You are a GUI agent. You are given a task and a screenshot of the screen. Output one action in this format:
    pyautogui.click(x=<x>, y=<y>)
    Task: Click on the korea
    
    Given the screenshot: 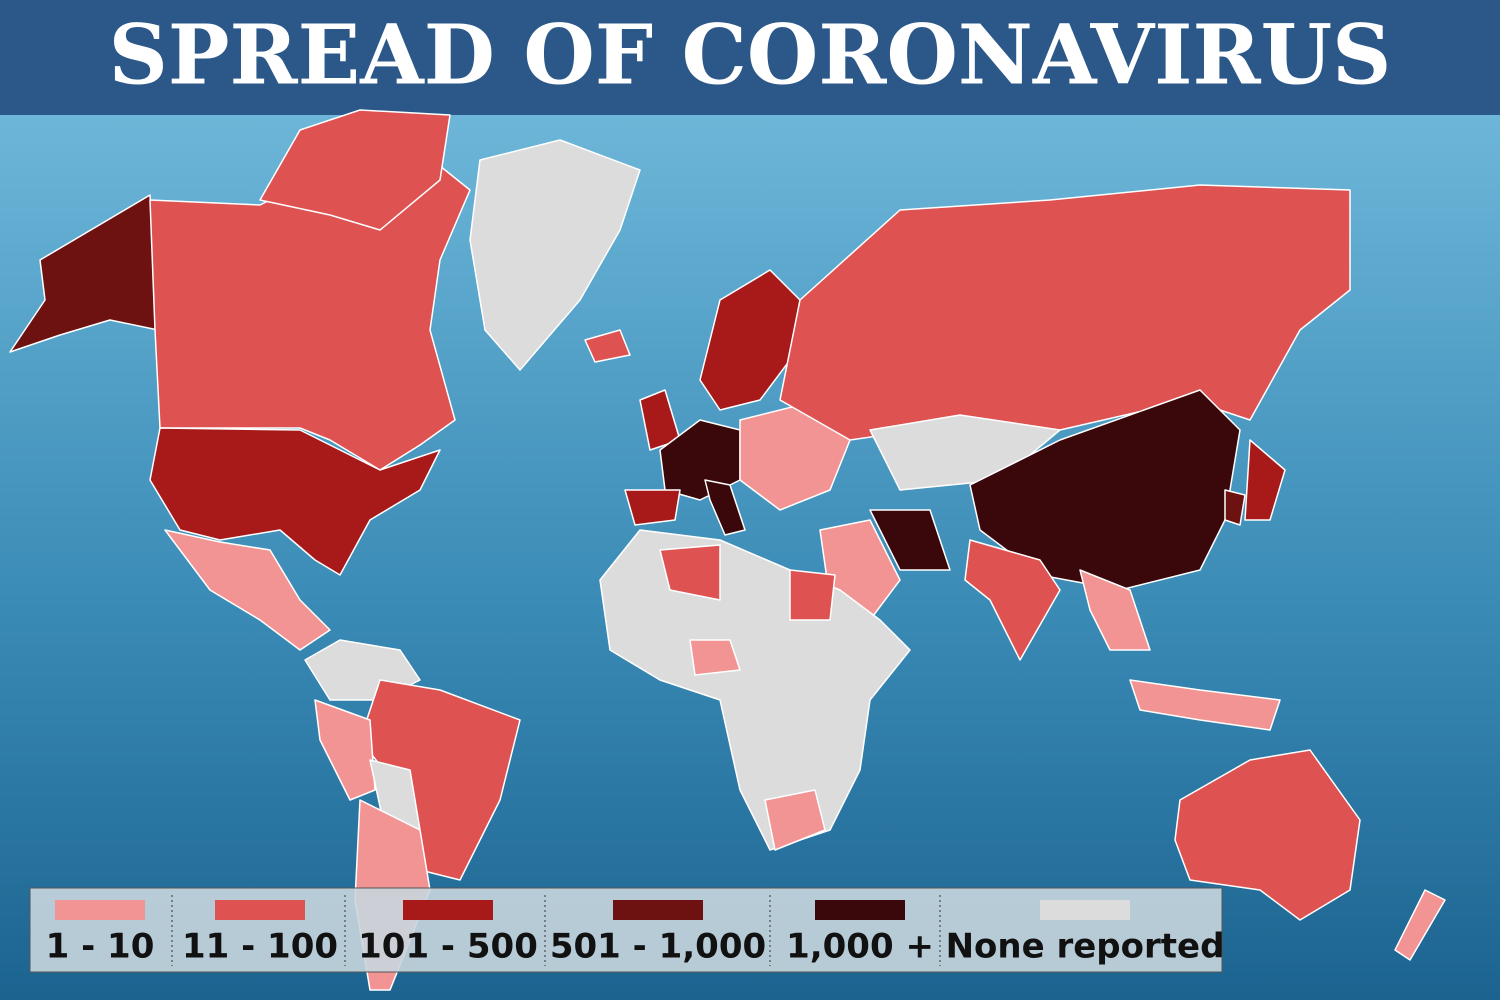 What is the action you would take?
    pyautogui.click(x=1235, y=507)
    